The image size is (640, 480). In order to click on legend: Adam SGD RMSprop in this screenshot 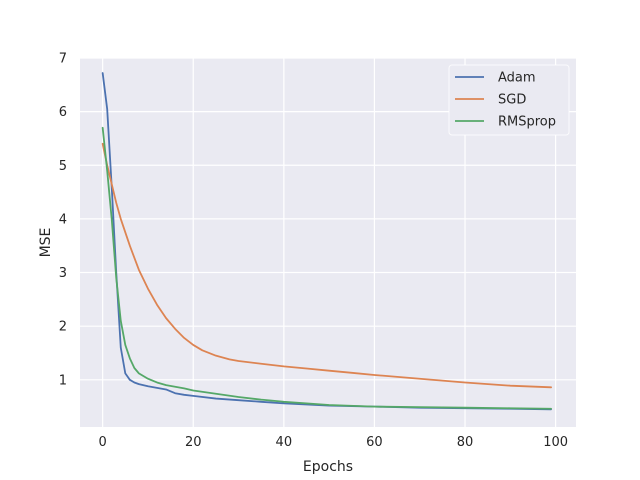, I will do `click(509, 100)`.